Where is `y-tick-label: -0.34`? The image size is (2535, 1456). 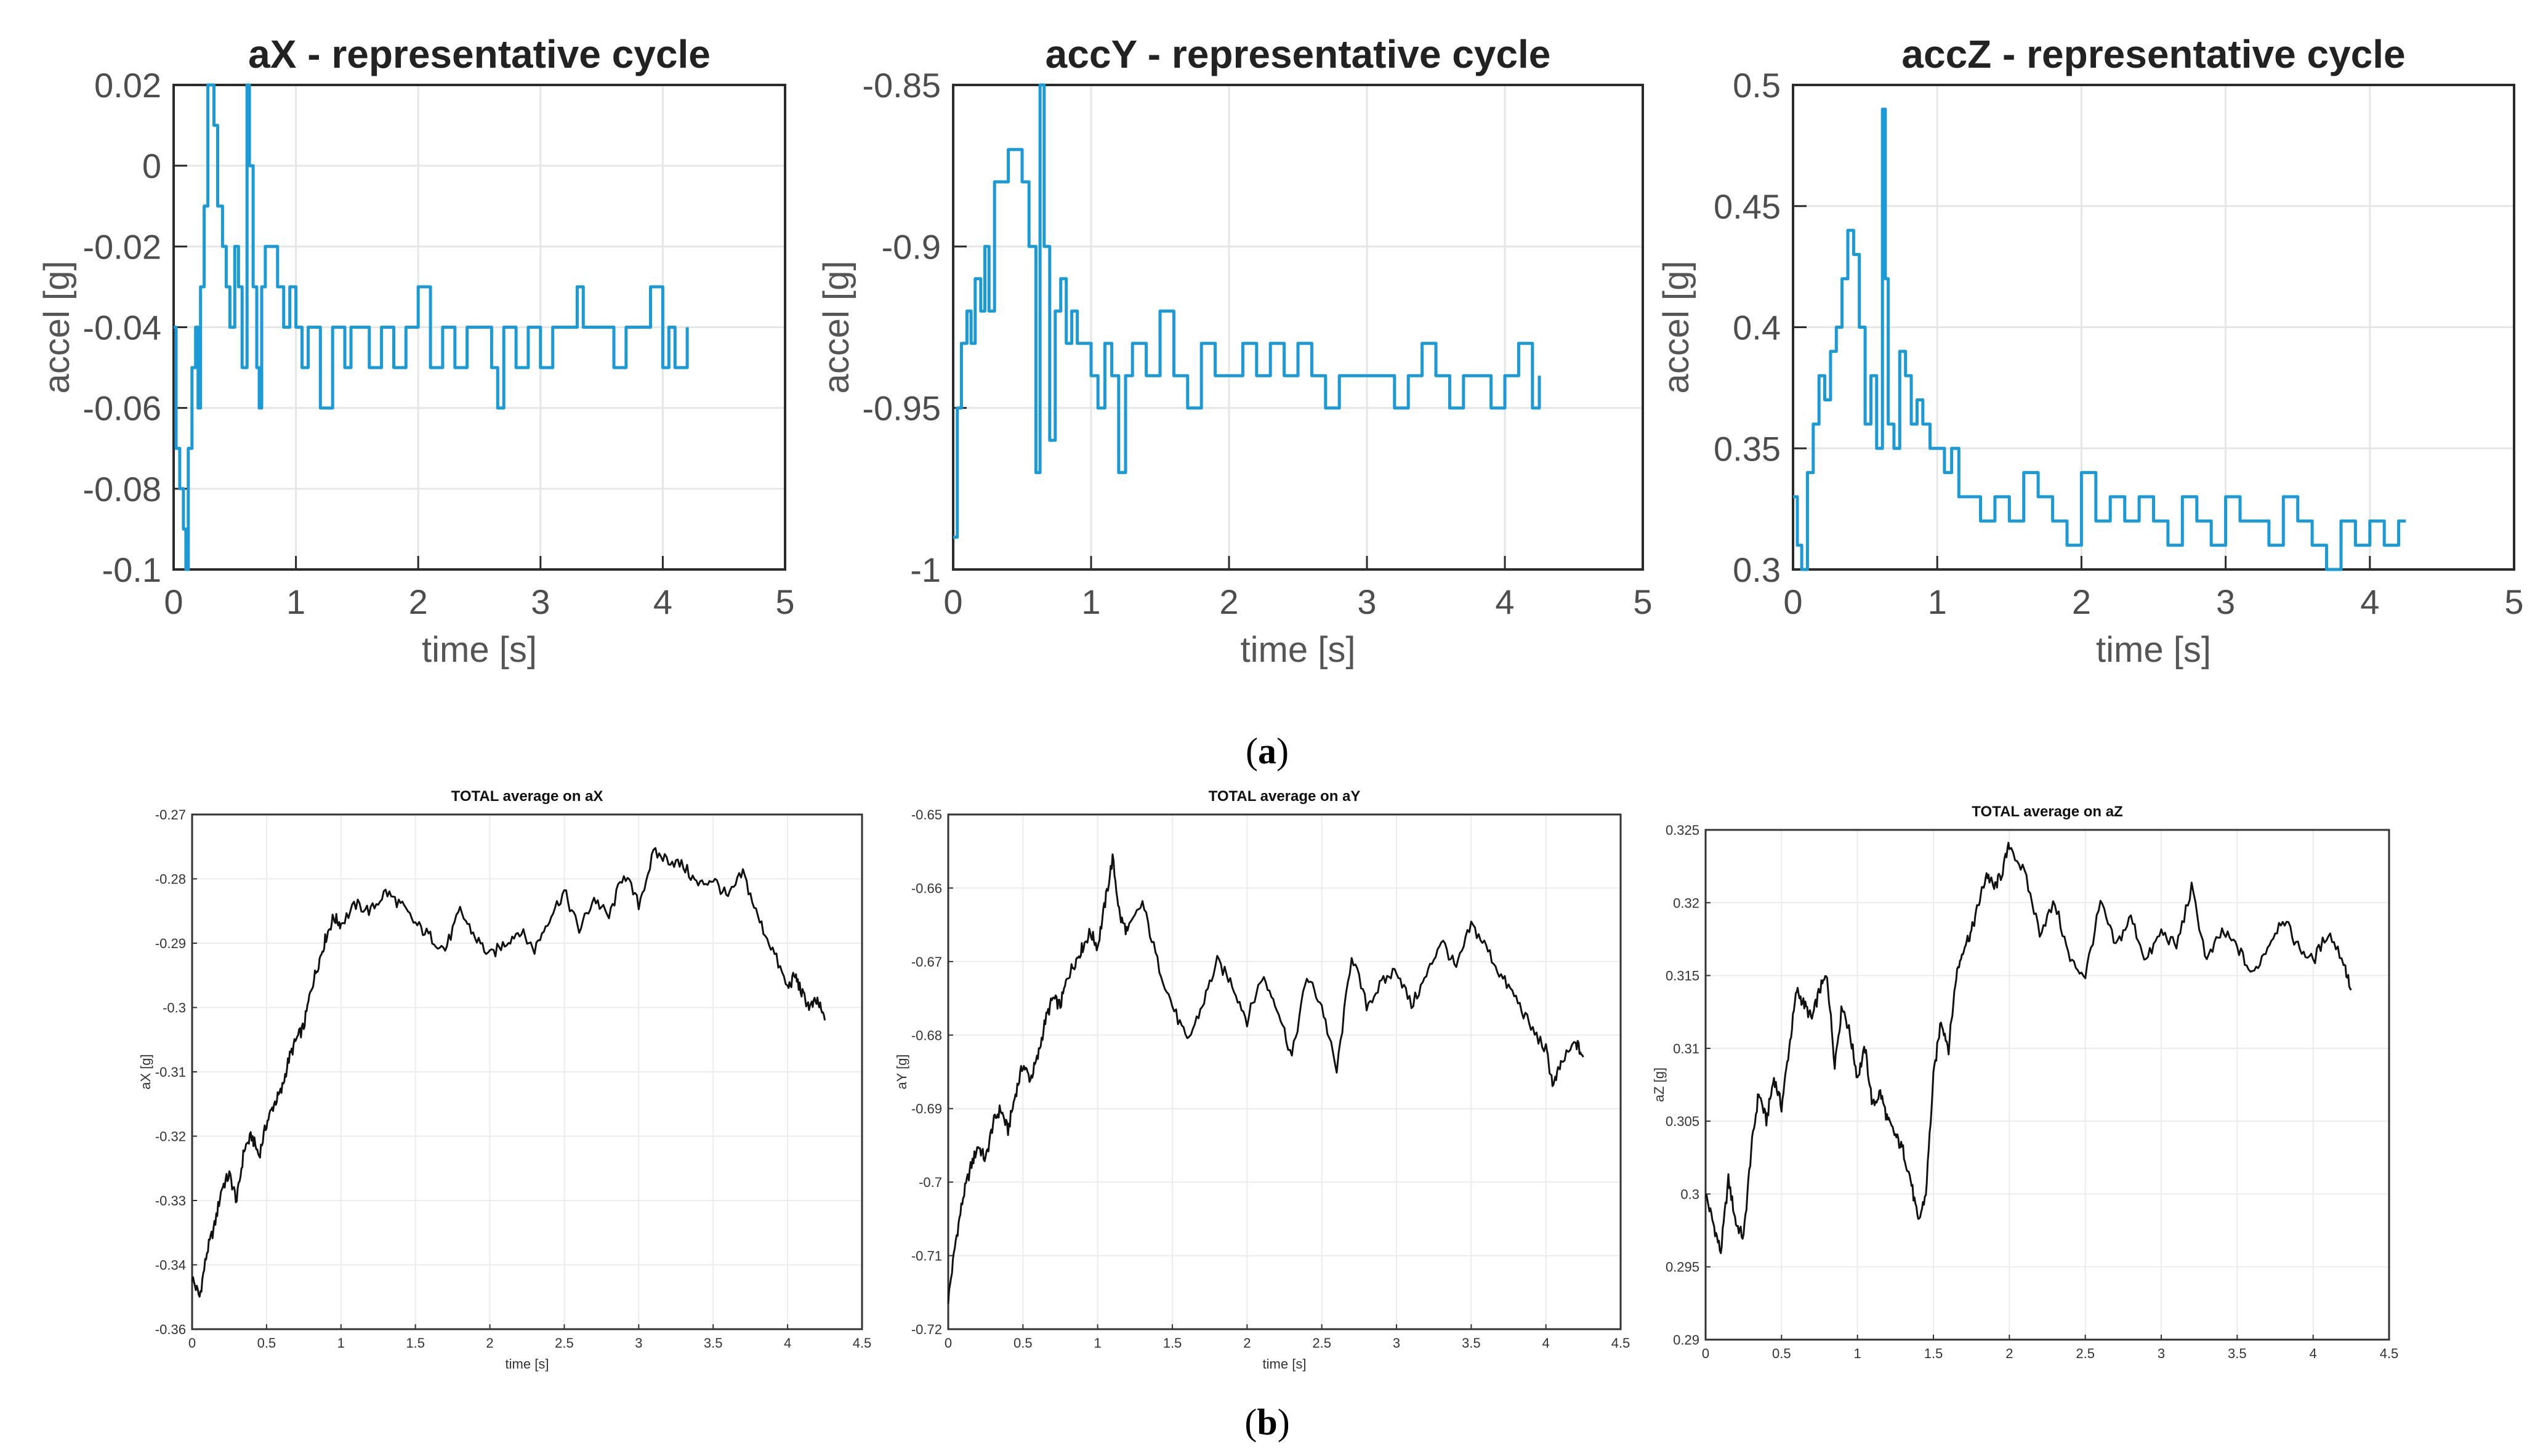
y-tick-label: -0.34 is located at coordinates (170, 1265).